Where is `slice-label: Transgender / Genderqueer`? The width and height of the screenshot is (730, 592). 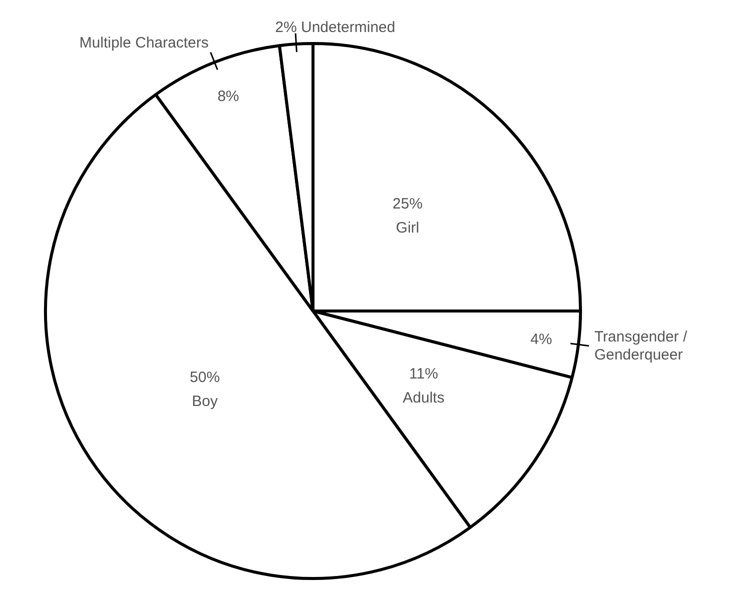
slice-label: Transgender / Genderqueer is located at coordinates (641, 346).